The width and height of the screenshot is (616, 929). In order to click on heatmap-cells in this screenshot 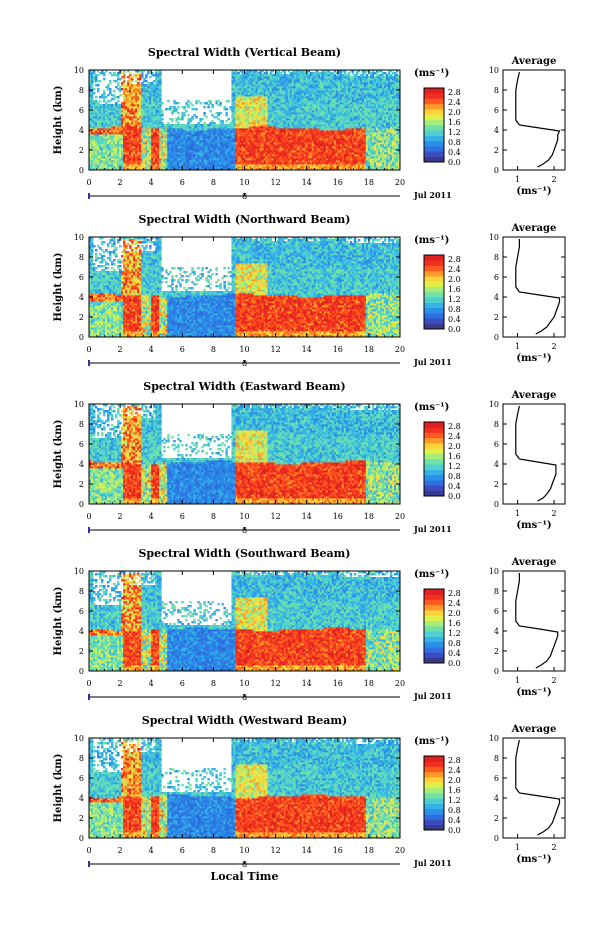, I will do `click(244, 120)`.